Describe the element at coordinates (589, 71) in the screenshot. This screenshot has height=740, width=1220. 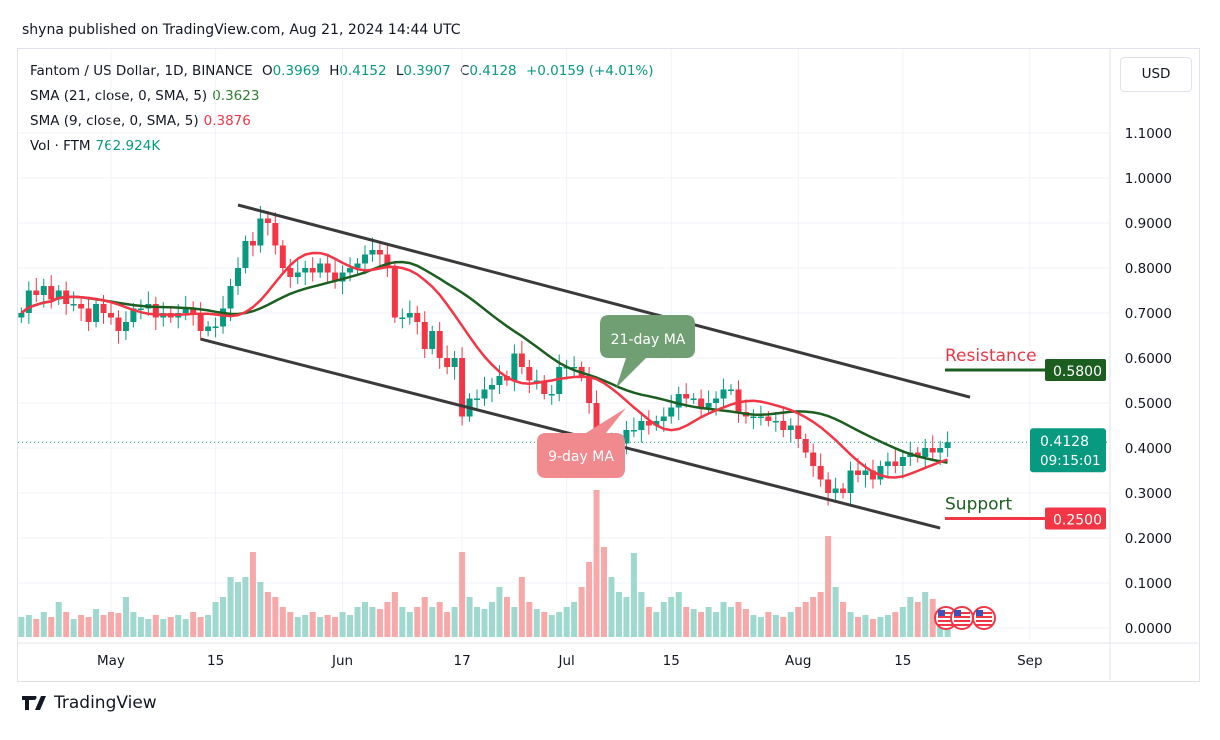
I see `change-value: +0.0159 (+4.01%)` at that location.